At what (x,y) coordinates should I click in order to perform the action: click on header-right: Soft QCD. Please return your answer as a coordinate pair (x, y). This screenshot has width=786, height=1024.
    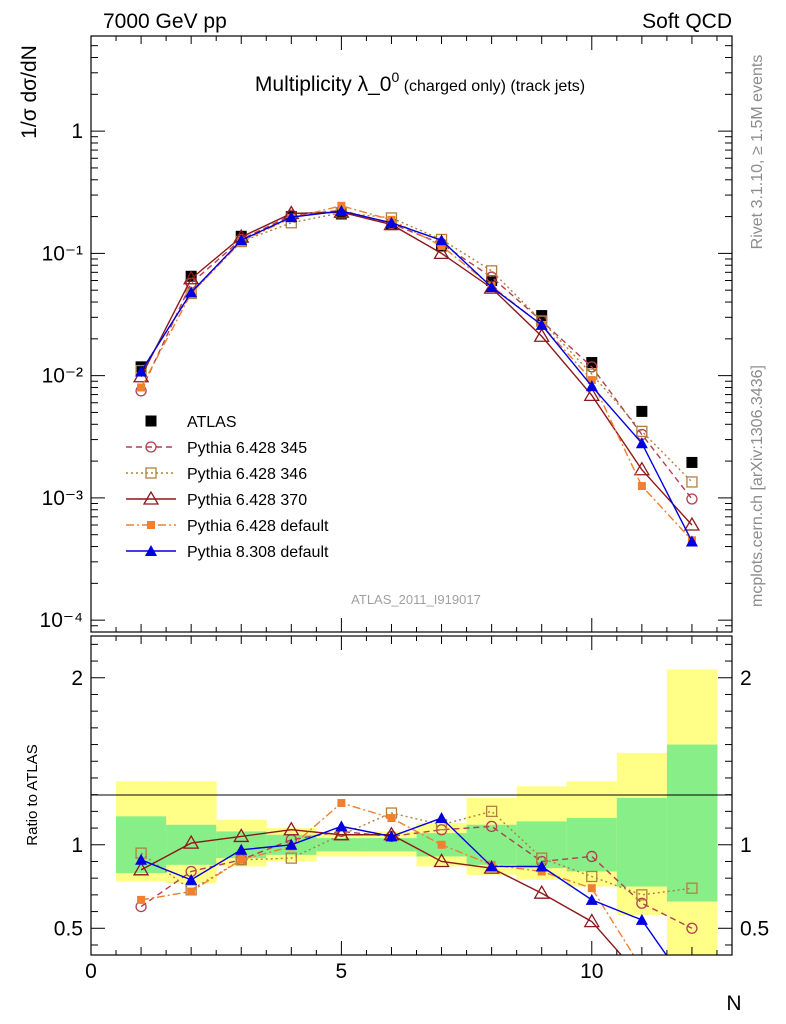
    Looking at the image, I should click on (687, 21).